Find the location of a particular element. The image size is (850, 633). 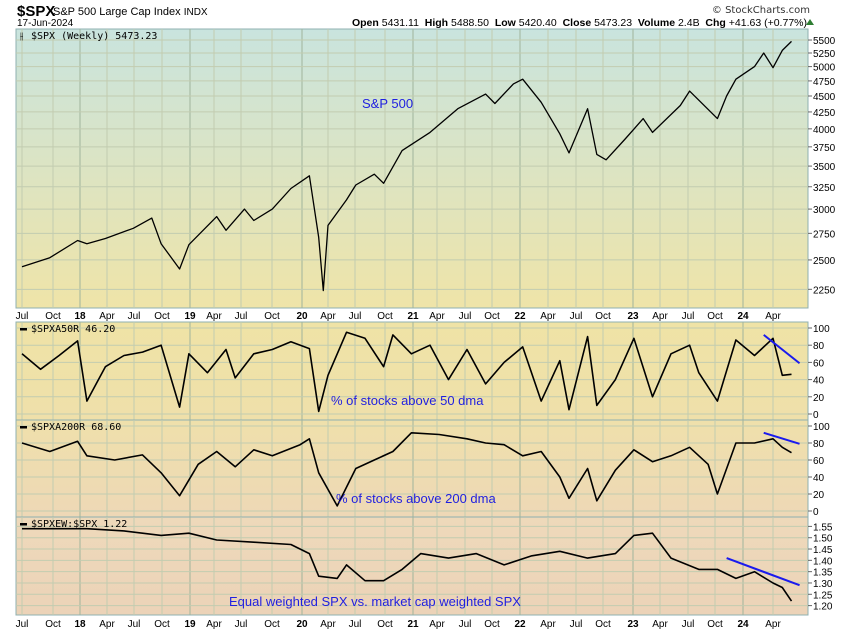

close-value: 5473.23 is located at coordinates (613, 23).